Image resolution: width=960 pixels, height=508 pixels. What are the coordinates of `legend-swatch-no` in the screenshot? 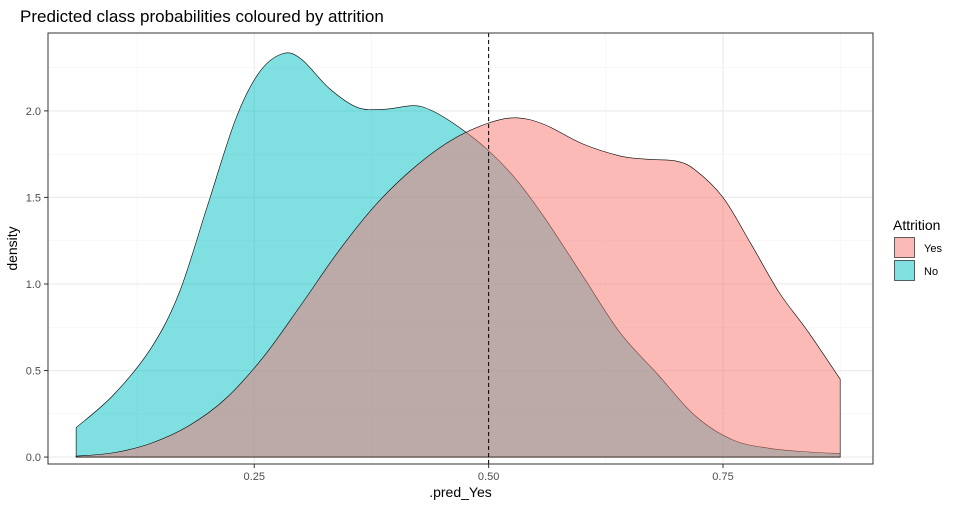 It's located at (904, 270).